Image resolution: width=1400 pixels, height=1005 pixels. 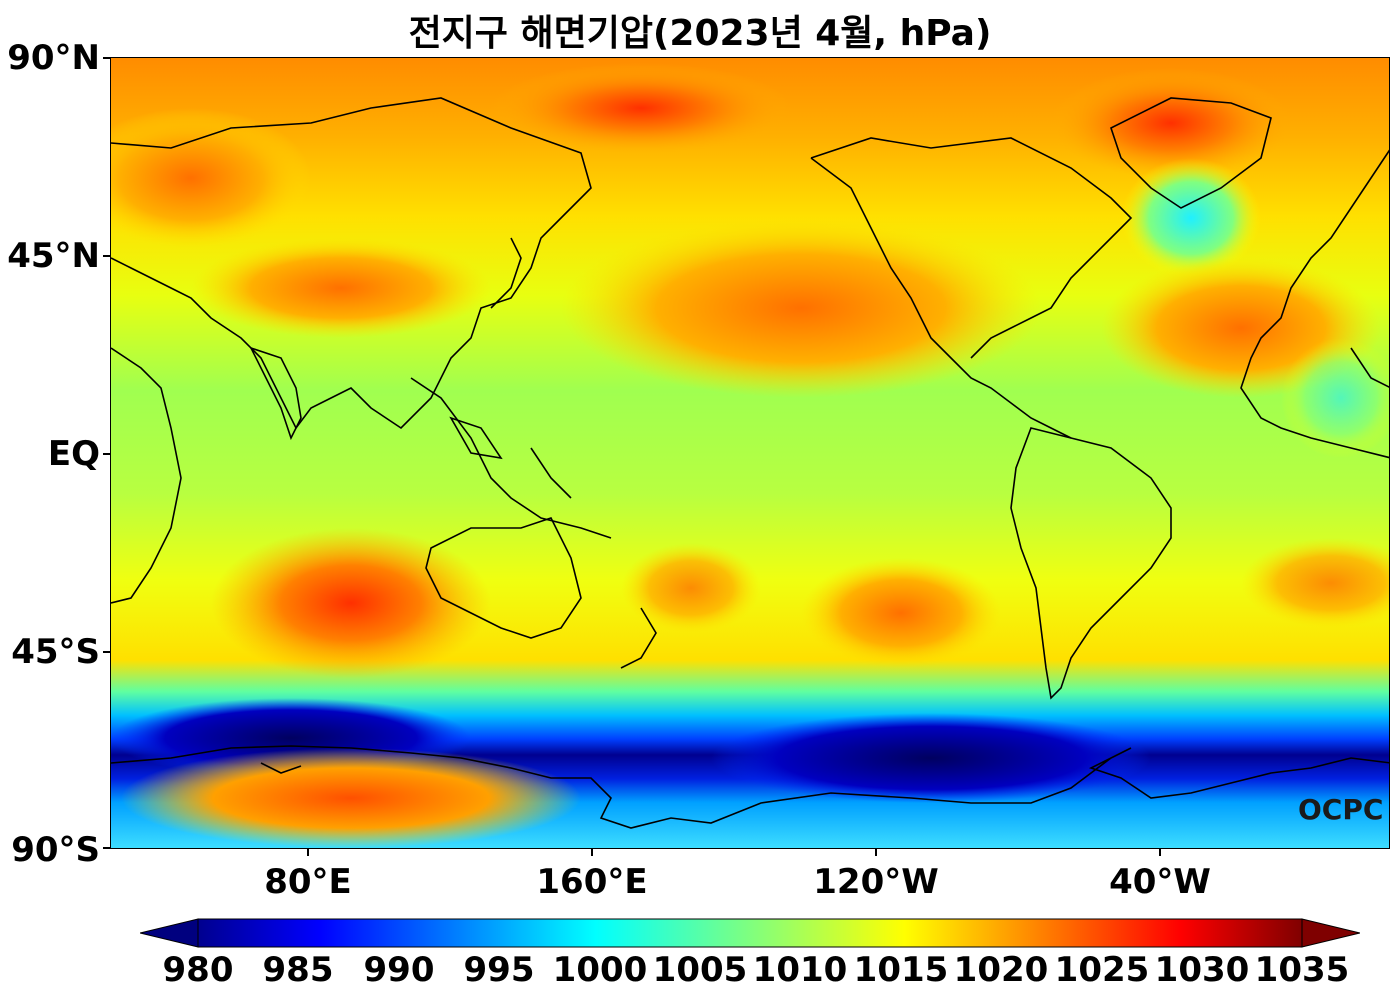 What do you see at coordinates (53, 256) in the screenshot?
I see `lat-label-45n: 45°N` at bounding box center [53, 256].